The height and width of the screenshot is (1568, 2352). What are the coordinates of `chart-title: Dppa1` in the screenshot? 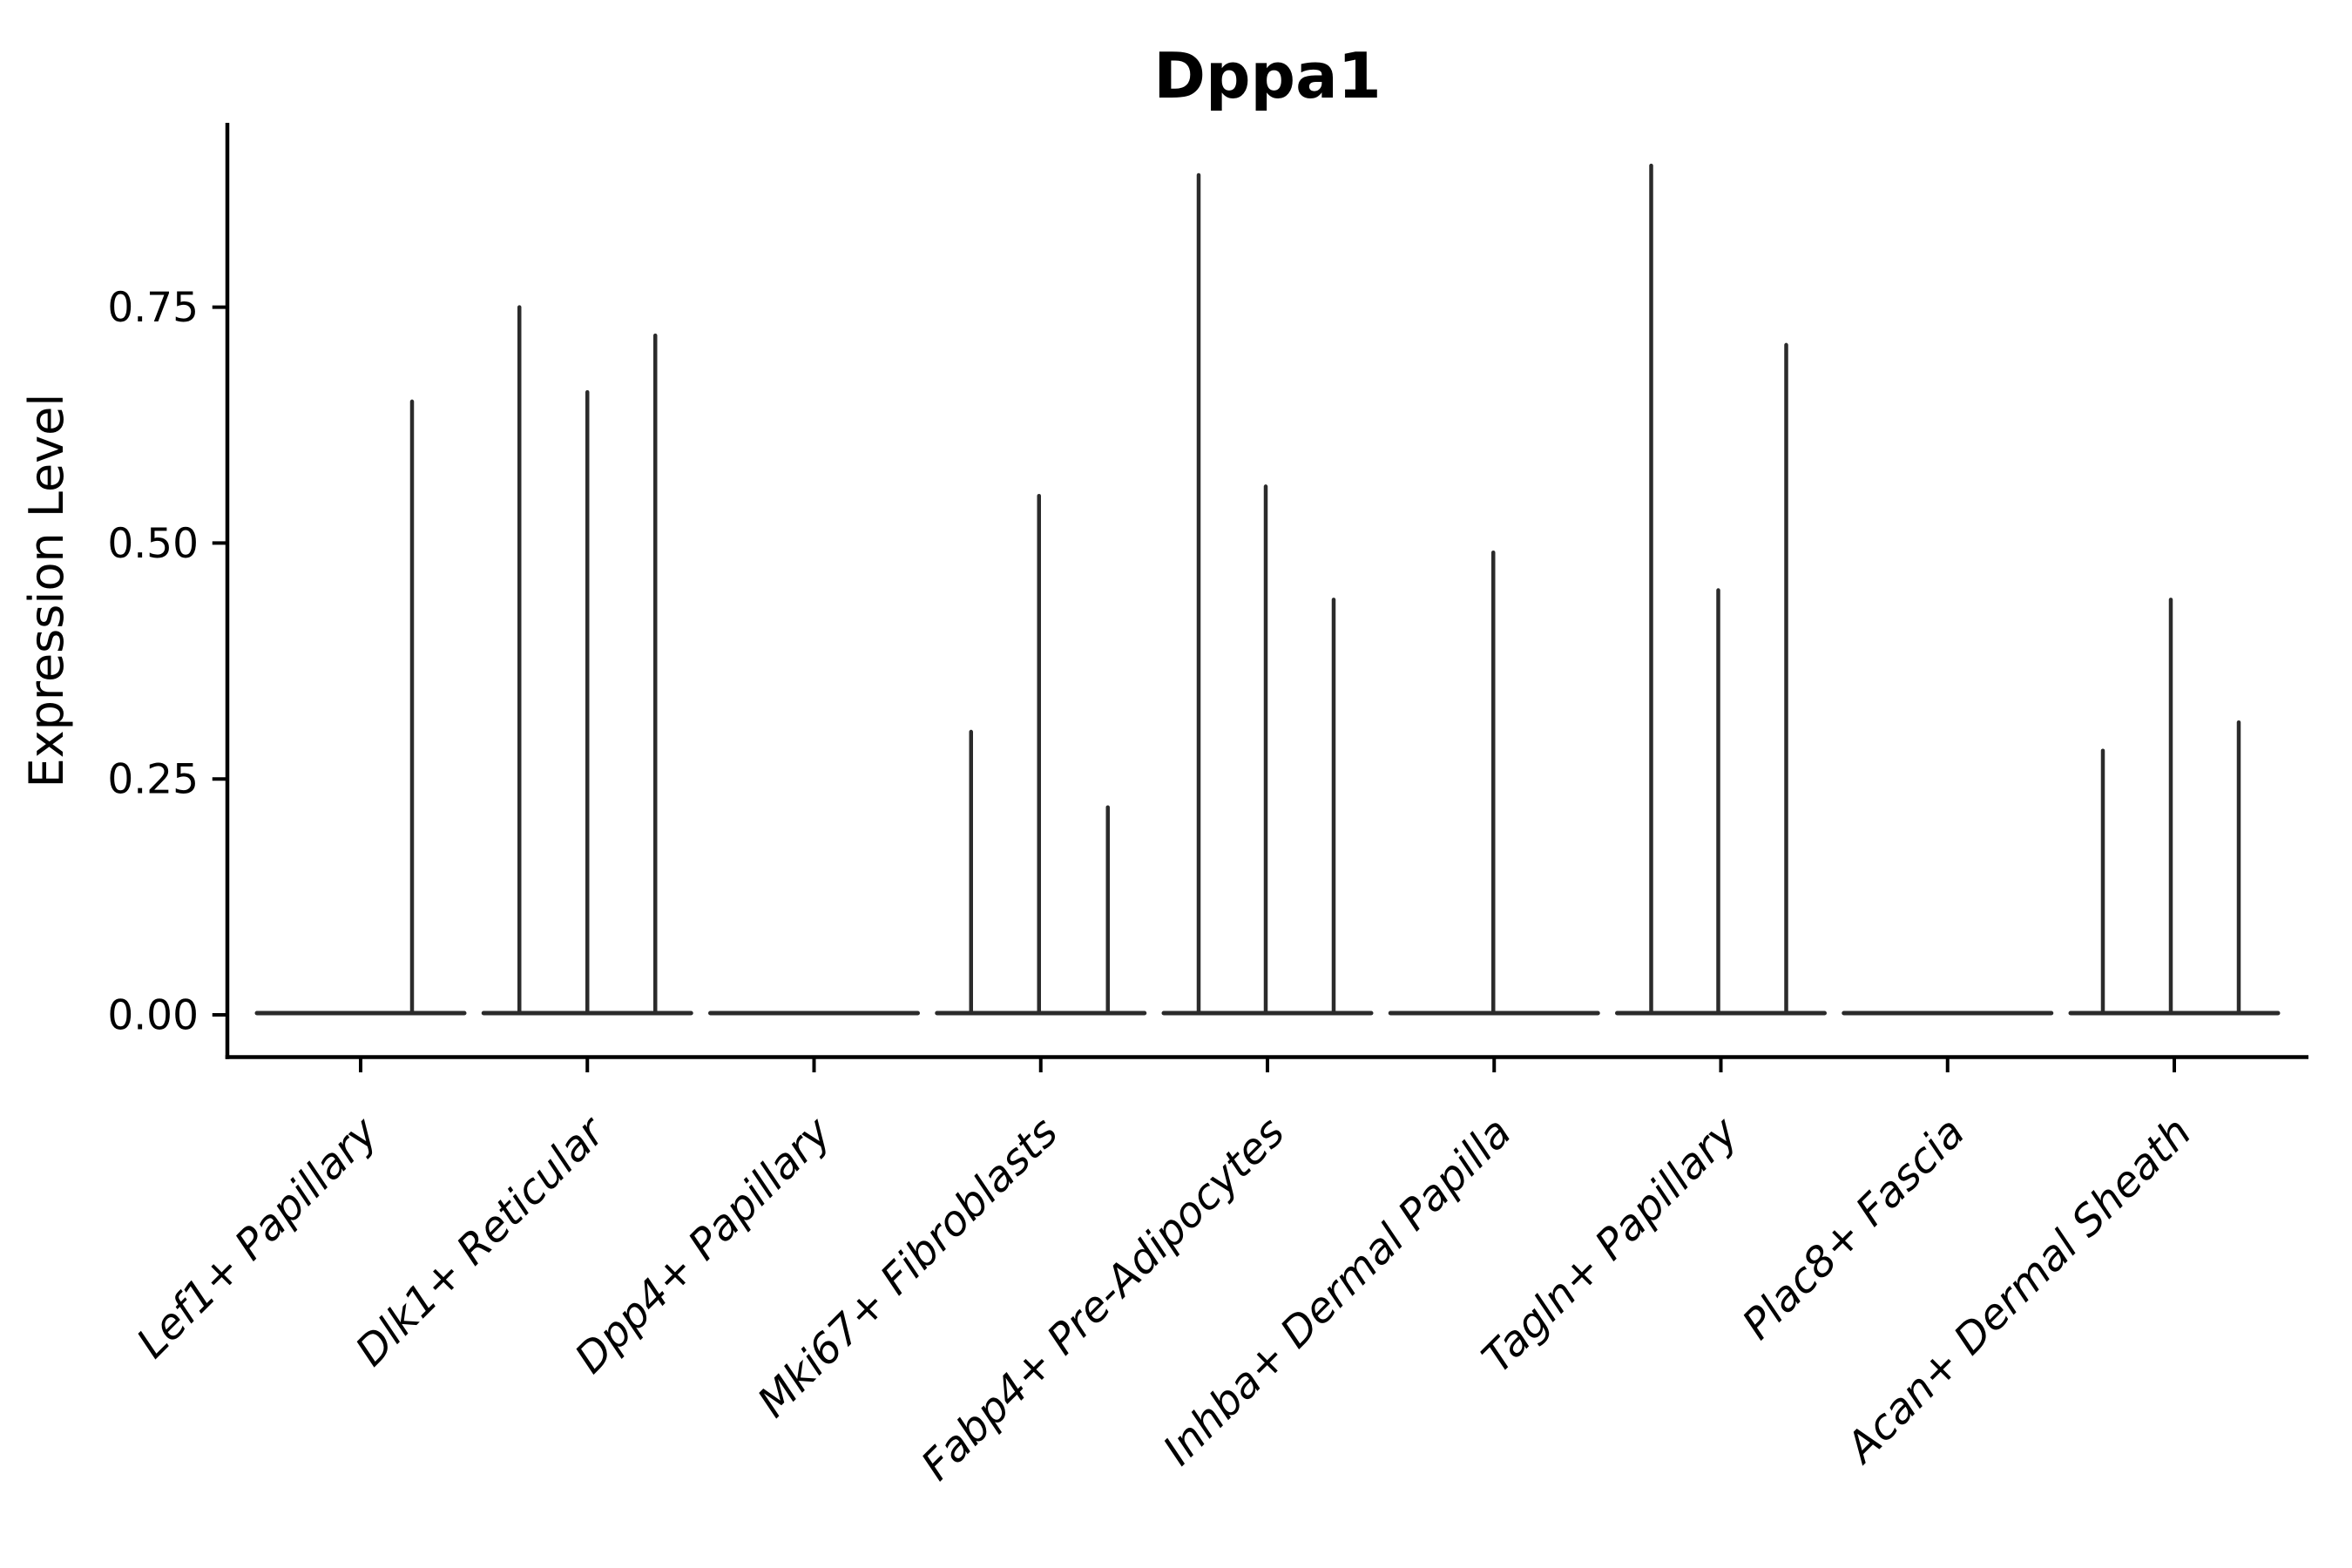 It's located at (1267, 75).